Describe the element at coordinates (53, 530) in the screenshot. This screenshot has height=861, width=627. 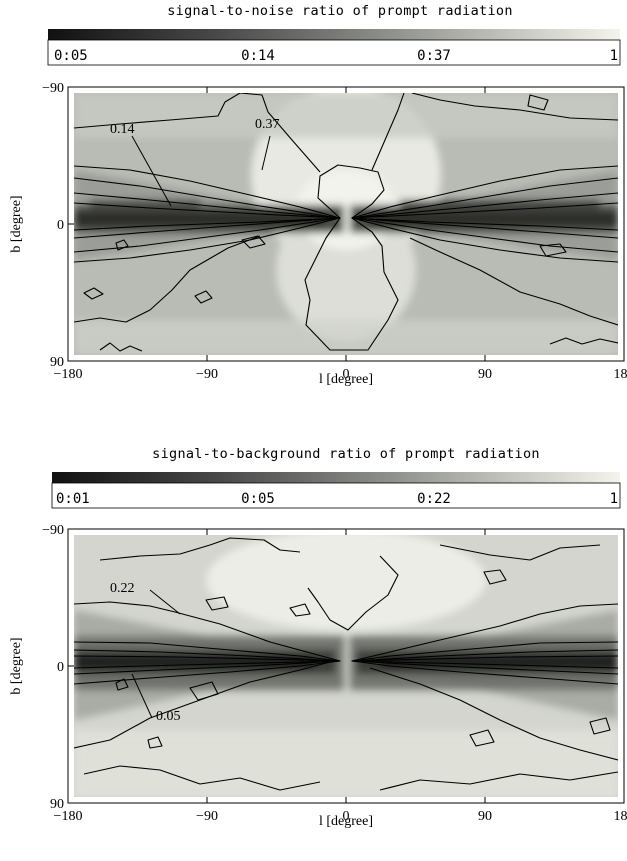
I see `chart-2-y-tick-label-0: −90` at that location.